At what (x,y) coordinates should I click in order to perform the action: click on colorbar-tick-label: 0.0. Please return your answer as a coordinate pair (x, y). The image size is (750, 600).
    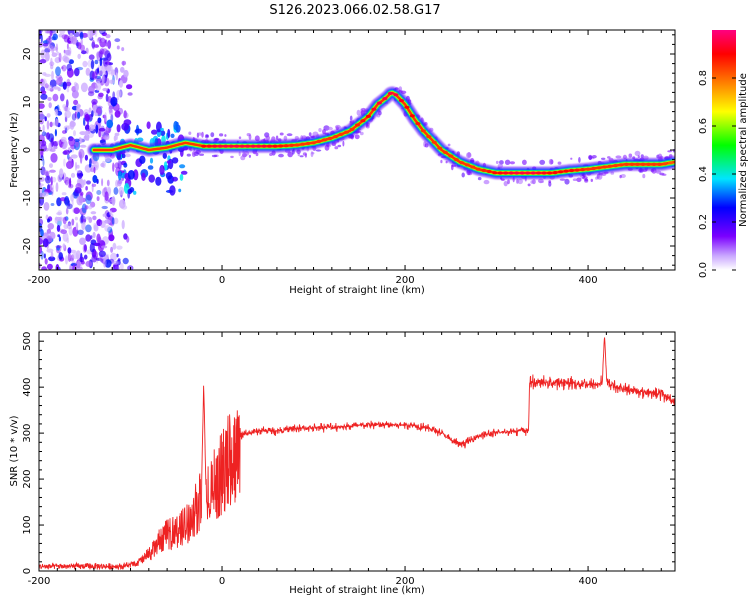
    Looking at the image, I should click on (703, 270).